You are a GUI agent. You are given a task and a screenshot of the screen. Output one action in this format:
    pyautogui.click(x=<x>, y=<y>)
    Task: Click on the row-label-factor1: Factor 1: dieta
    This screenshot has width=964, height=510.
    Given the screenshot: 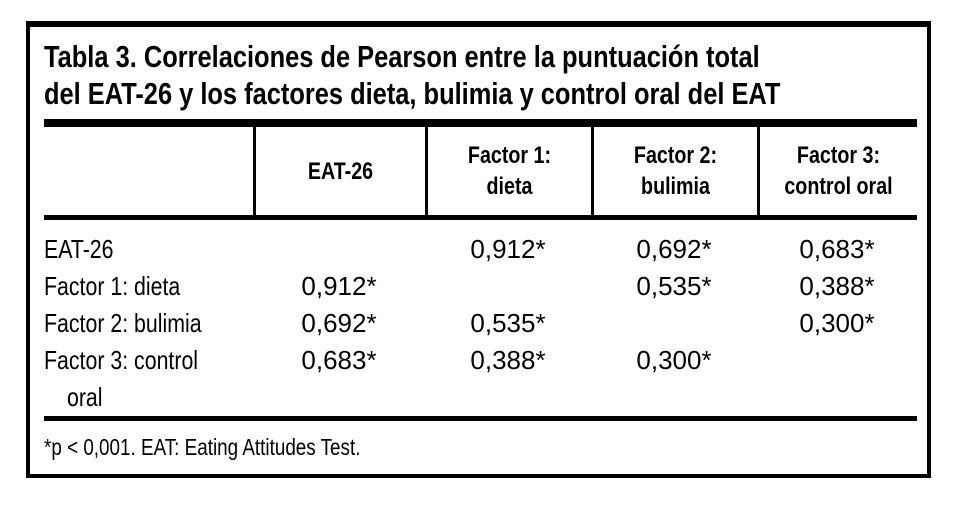 What is the action you would take?
    pyautogui.click(x=148, y=286)
    